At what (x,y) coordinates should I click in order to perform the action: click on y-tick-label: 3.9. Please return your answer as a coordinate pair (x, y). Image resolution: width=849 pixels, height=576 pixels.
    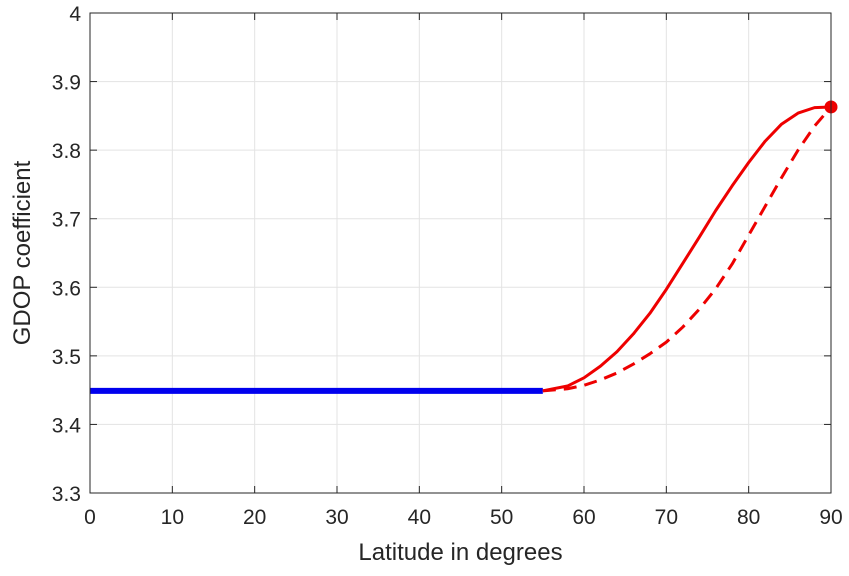
    Looking at the image, I should click on (66, 83).